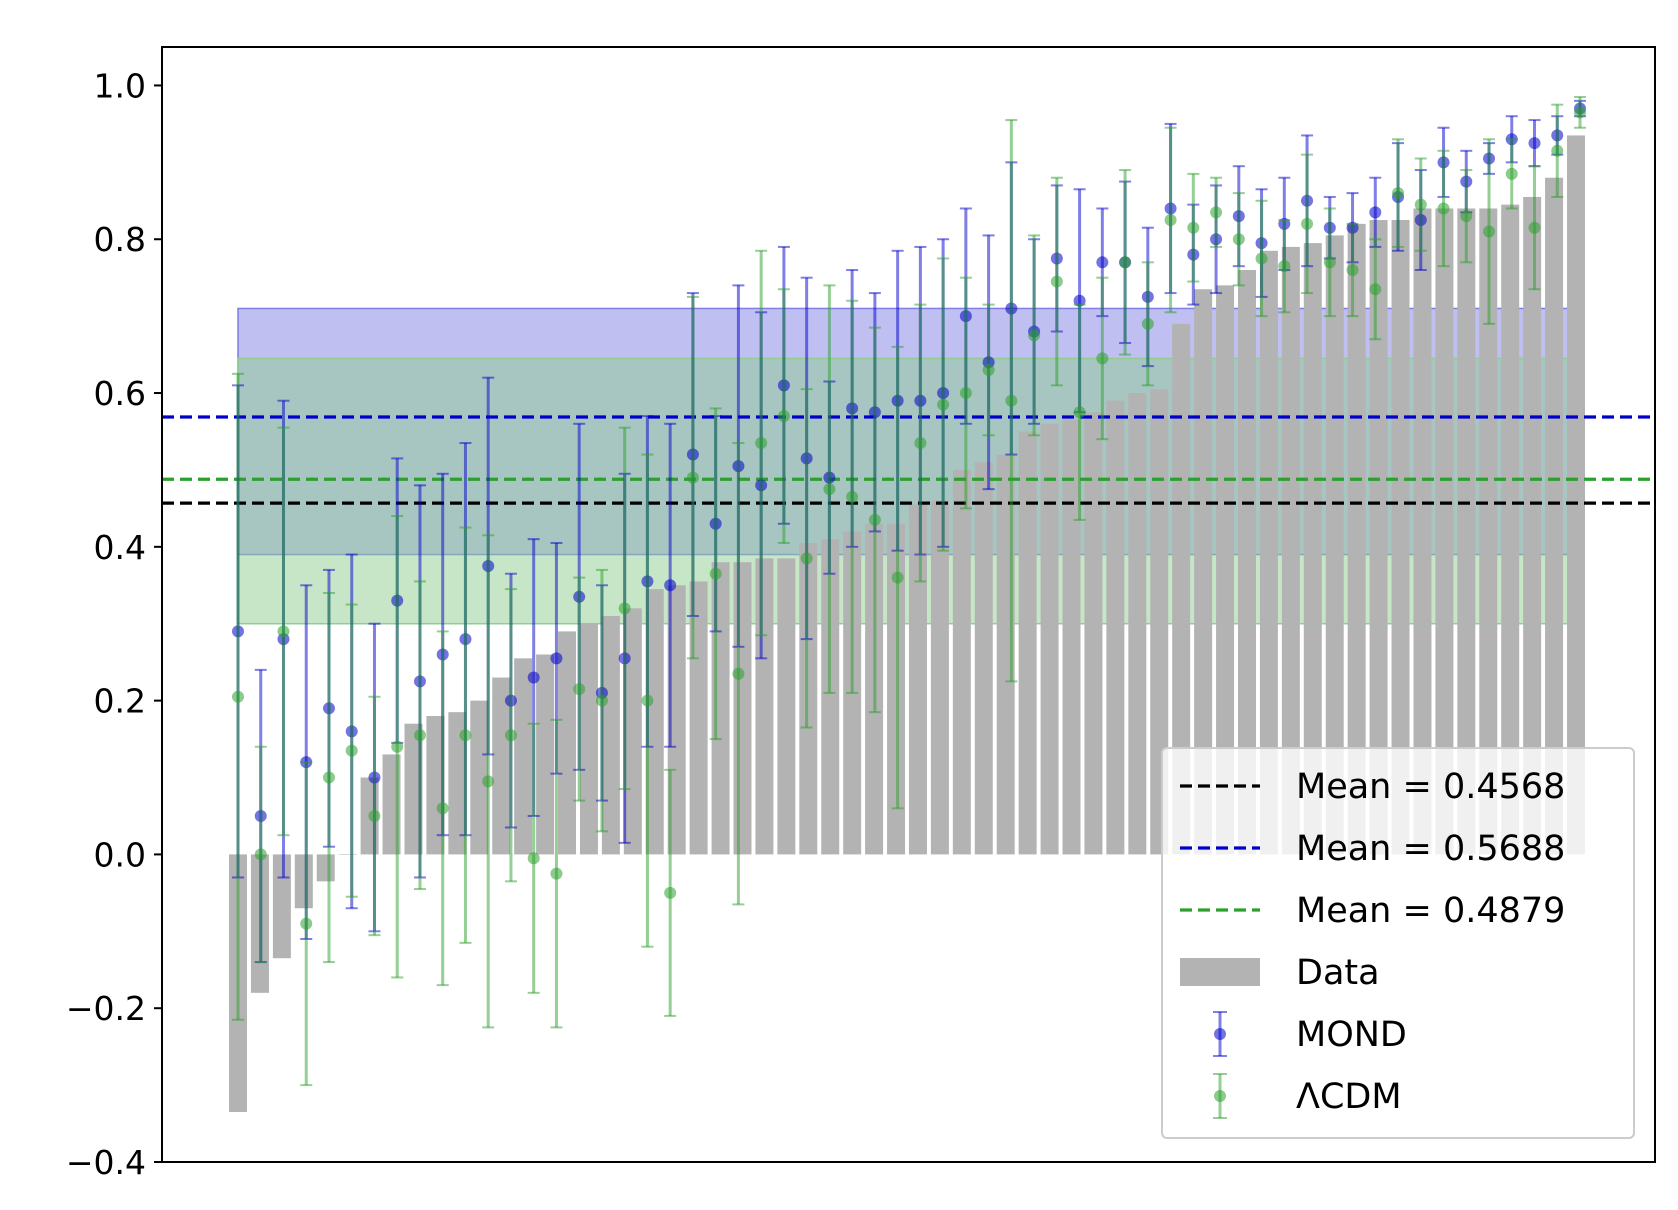 The width and height of the screenshot is (1678, 1210). I want to click on y-tick-label: −0.2, so click(106, 1008).